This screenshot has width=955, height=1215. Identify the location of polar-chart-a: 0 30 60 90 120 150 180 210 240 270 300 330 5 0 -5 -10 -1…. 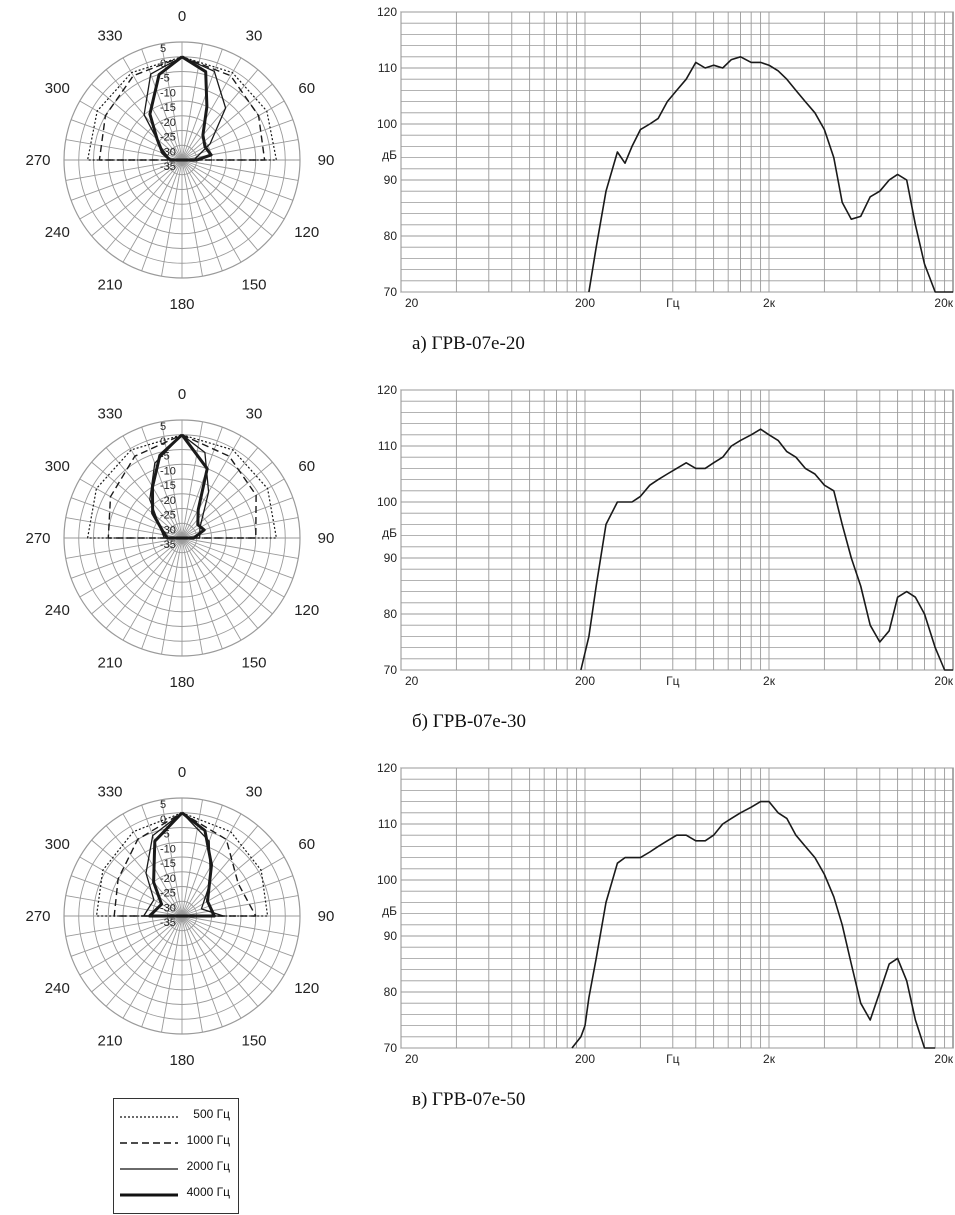
(179, 160).